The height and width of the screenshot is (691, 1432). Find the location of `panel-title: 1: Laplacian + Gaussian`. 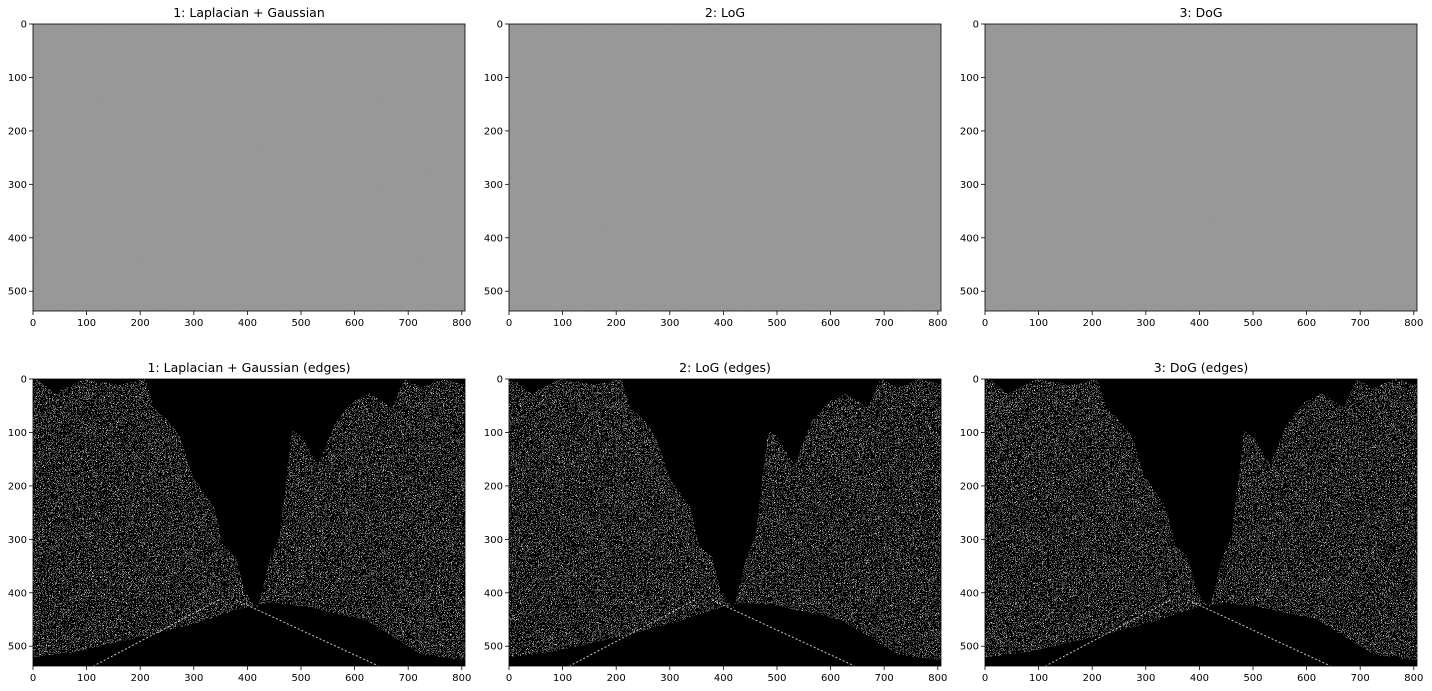

panel-title: 1: Laplacian + Gaussian is located at coordinates (249, 12).